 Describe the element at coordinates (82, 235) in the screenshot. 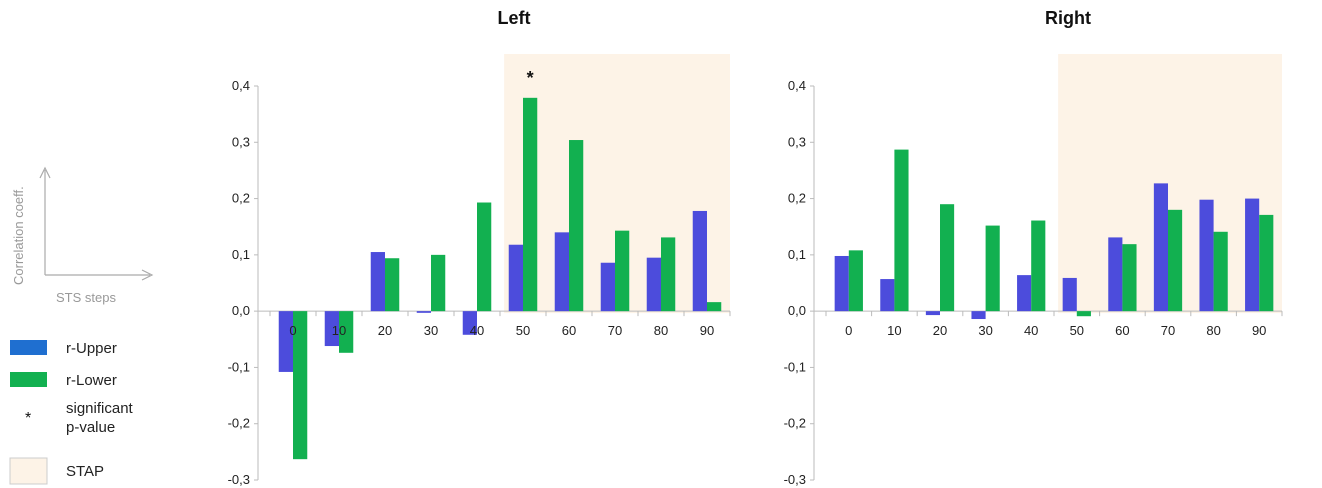

I see `axes-icon: Correlation coeff. STS steps` at that location.